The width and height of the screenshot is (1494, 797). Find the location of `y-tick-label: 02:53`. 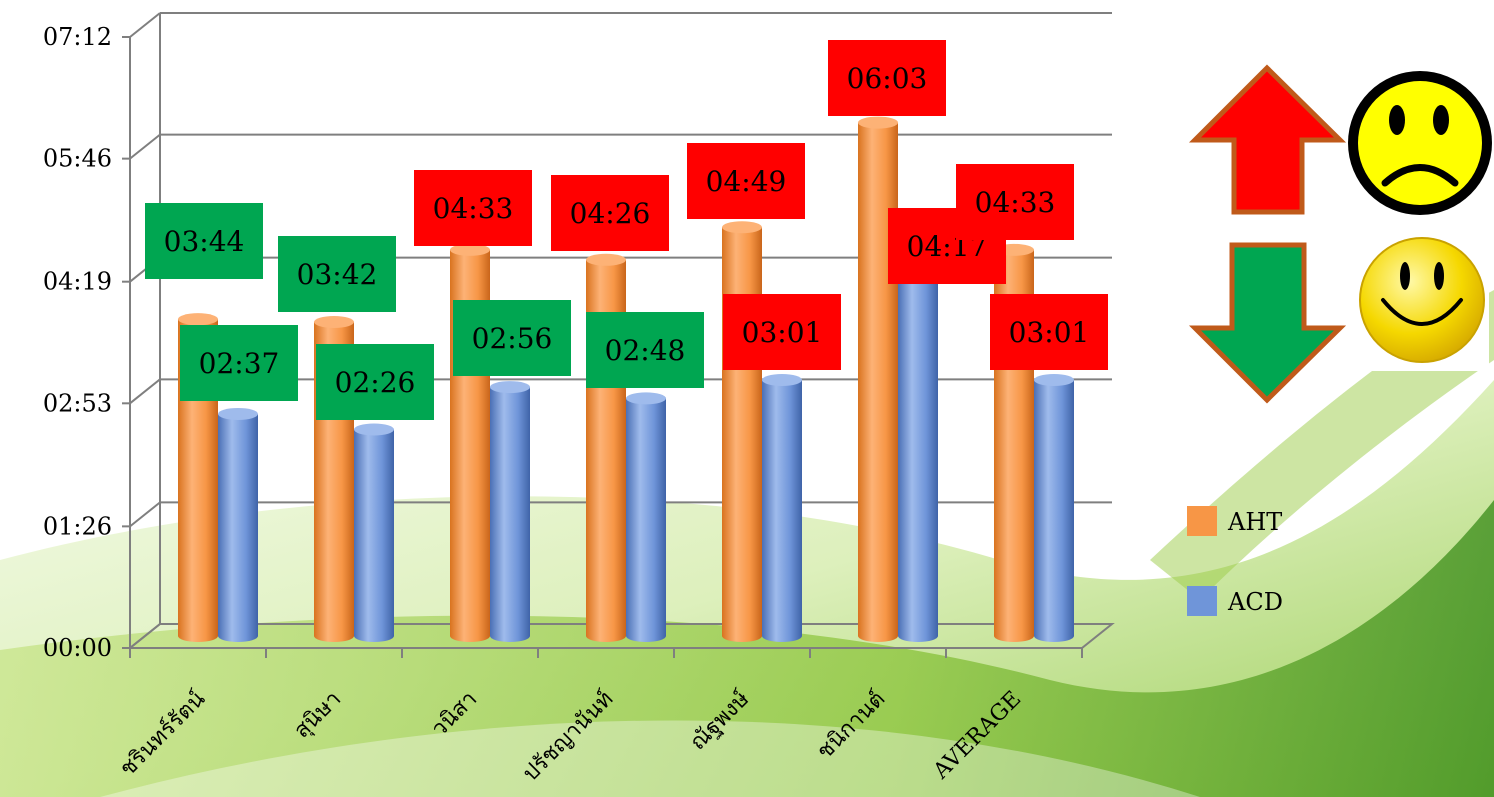

y-tick-label: 02:53 is located at coordinates (77, 403).